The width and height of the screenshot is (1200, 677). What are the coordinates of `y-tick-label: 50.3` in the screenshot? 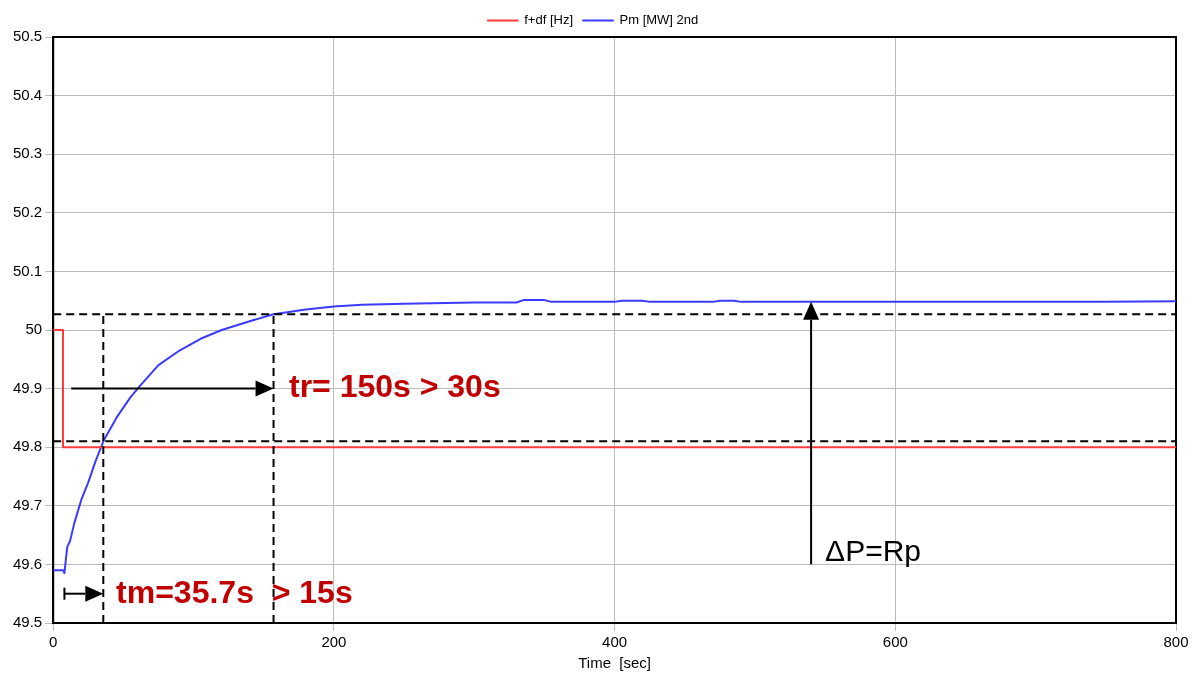 It's located at (27, 153).